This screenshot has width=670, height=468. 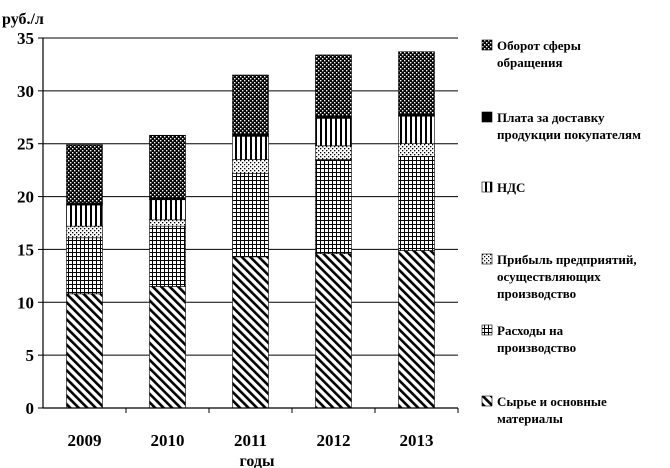 I want to click on legend-label: НДС, so click(x=511, y=187).